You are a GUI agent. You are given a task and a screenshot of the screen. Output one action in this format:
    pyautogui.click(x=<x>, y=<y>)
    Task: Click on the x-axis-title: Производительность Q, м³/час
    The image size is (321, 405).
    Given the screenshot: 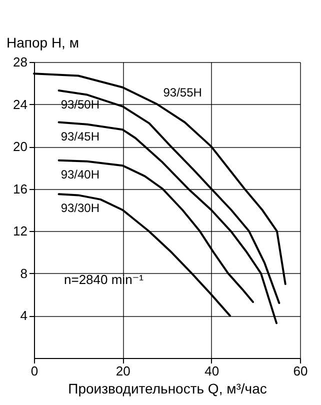 What is the action you would take?
    pyautogui.click(x=167, y=388)
    